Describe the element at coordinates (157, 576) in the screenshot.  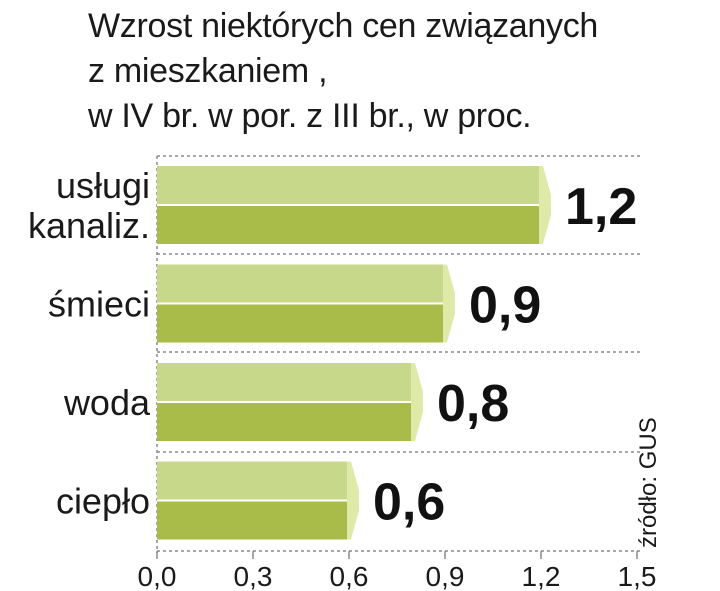
I see `x-tick-label: 0,0` at that location.